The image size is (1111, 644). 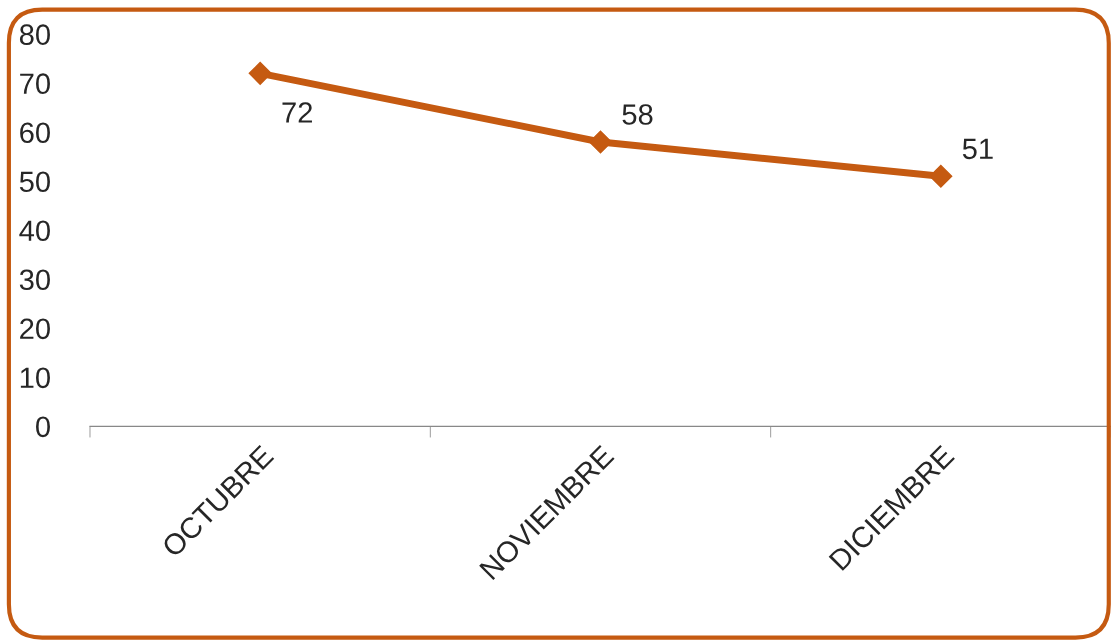 I want to click on y-tick-label: 50, so click(x=34, y=182).